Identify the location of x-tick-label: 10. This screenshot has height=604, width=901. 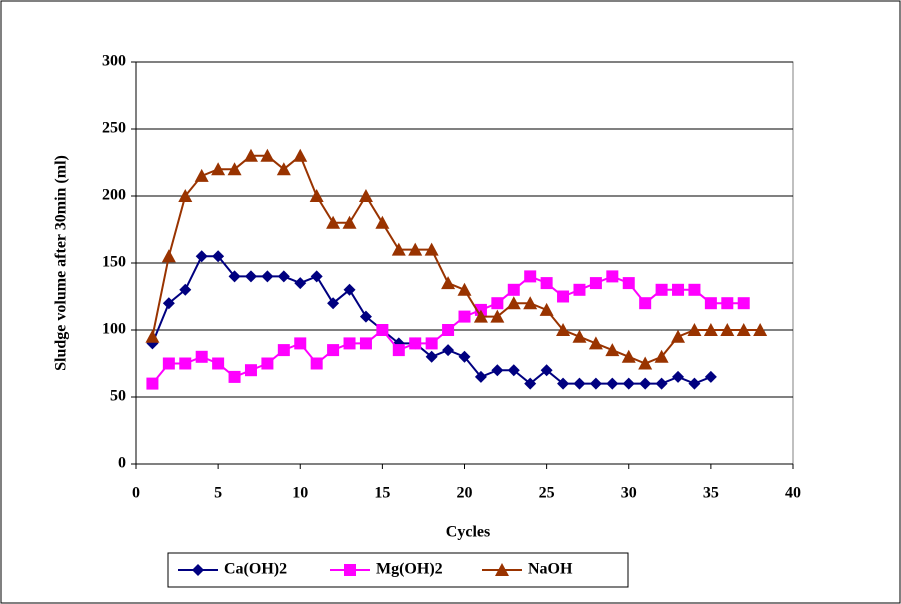
(300, 493).